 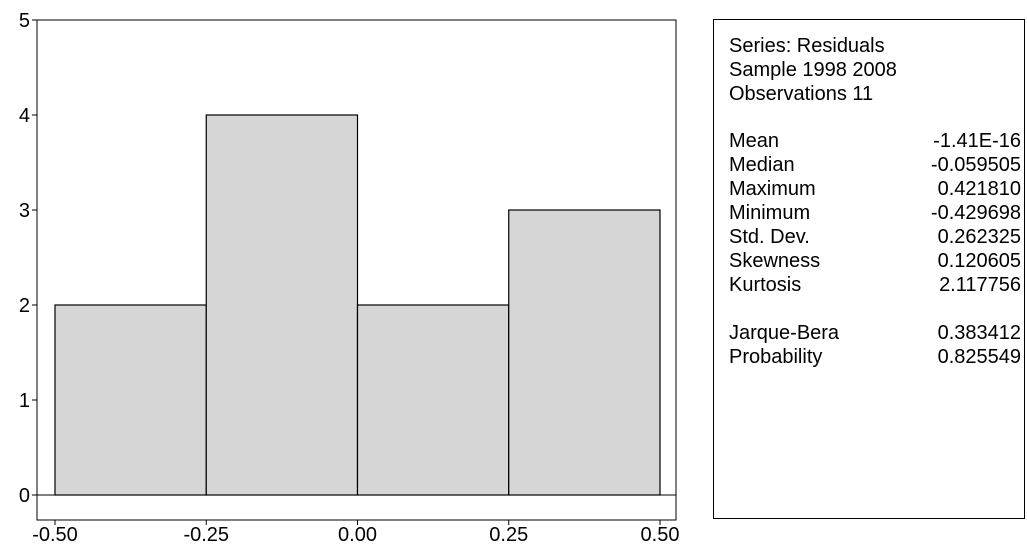 I want to click on stat-value: 0.262325, so click(x=979, y=237).